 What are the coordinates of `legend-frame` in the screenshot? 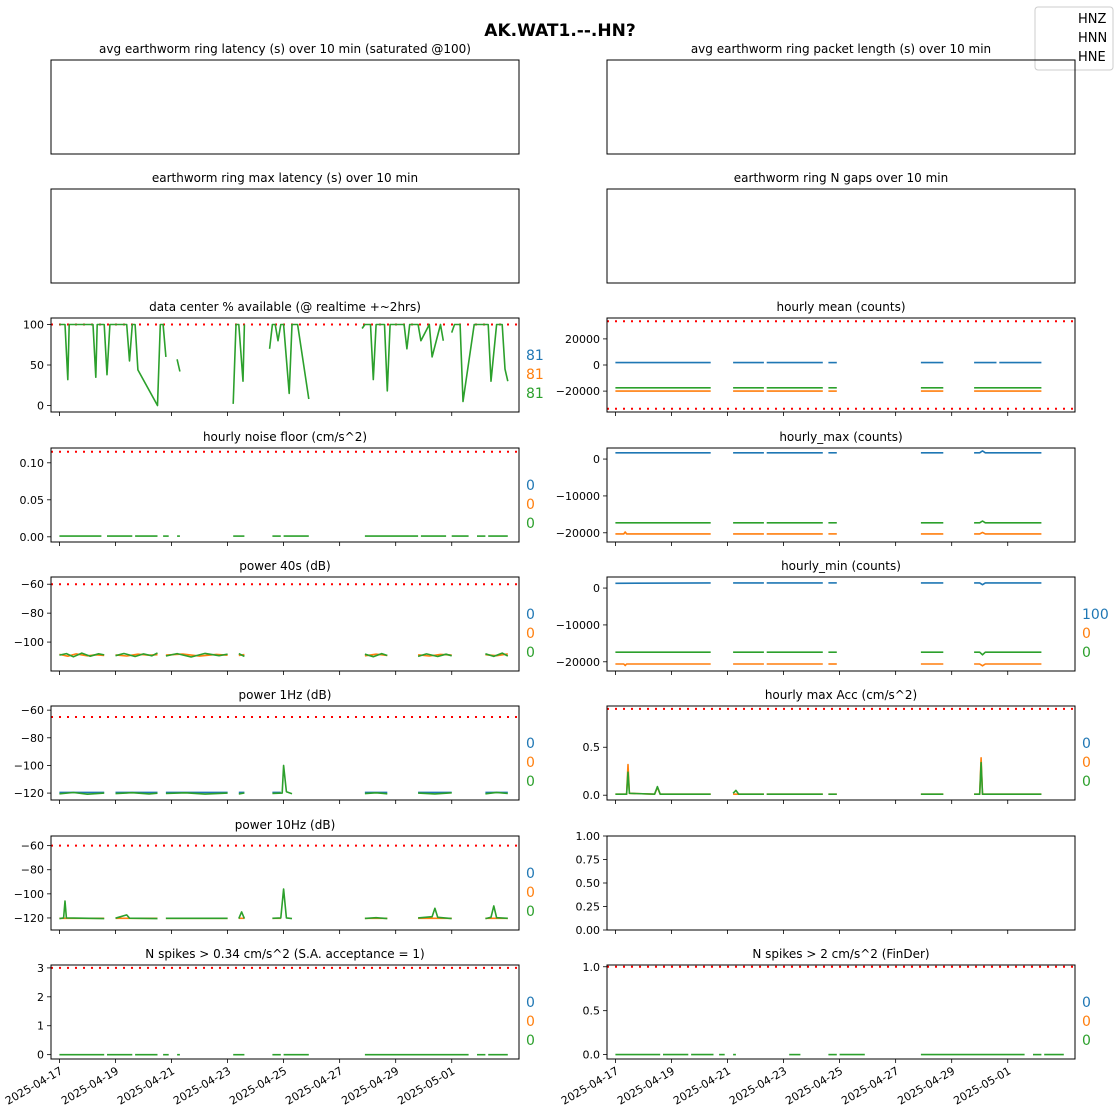 It's located at (1074, 38).